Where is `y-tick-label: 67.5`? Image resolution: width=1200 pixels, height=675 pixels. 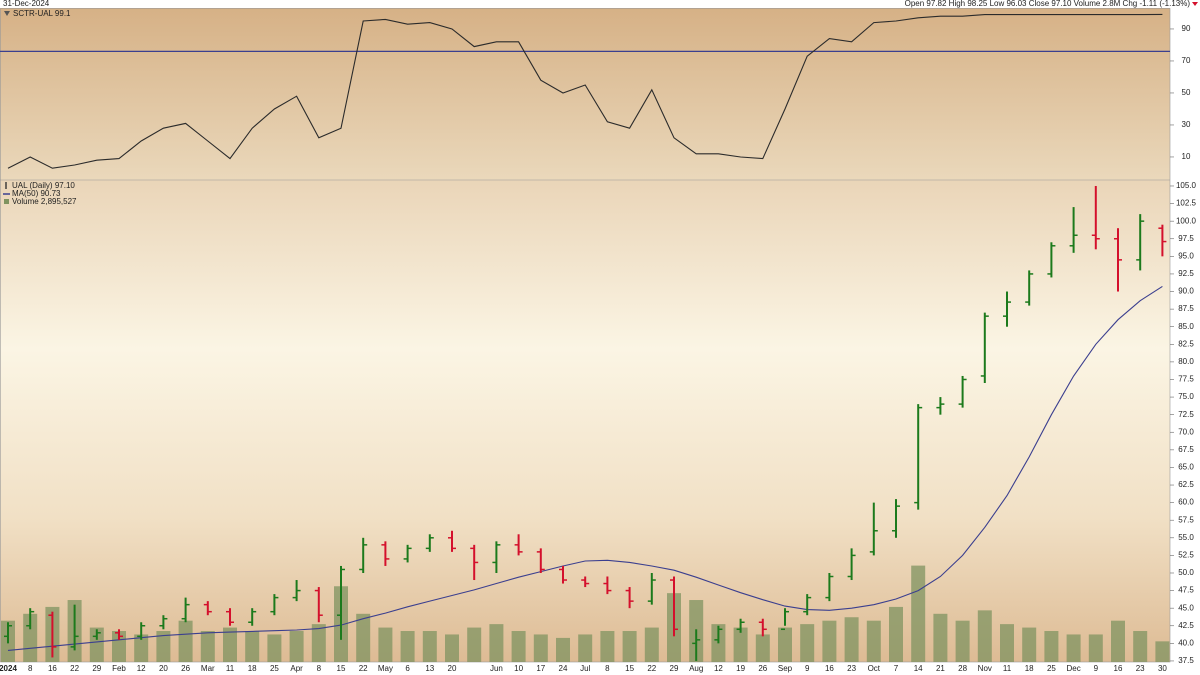
y-tick-label: 67.5 is located at coordinates (1186, 449).